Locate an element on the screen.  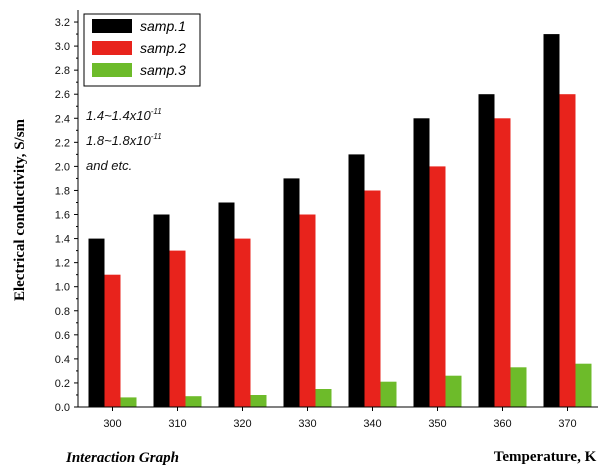
legend-swatch-samp2 is located at coordinates (112, 48).